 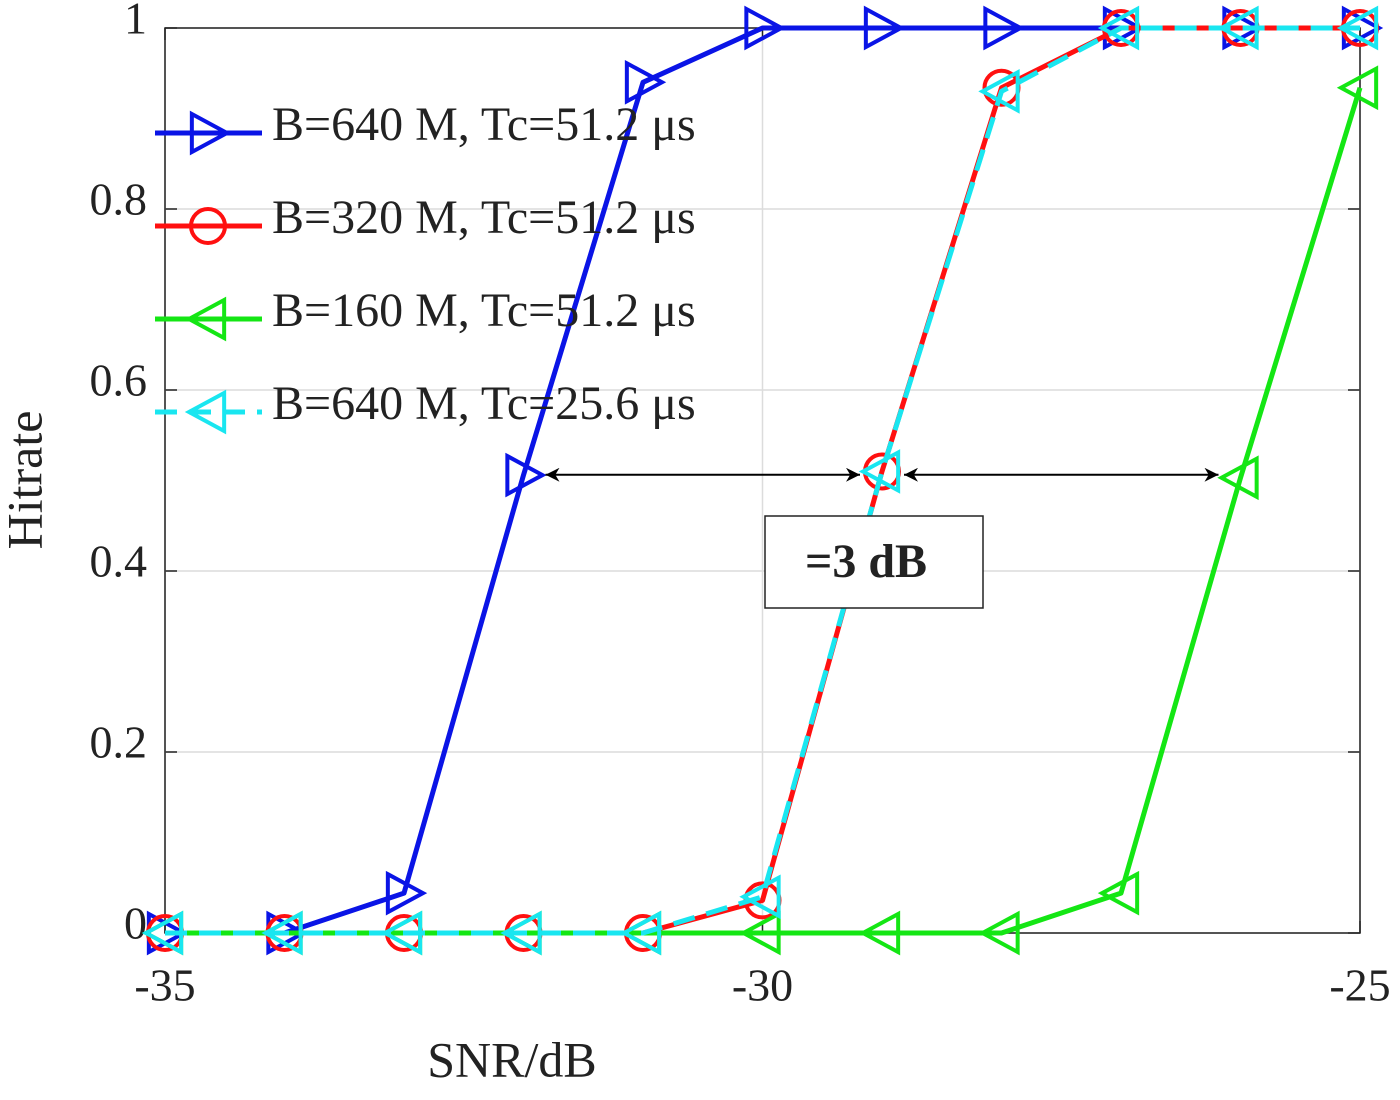 What do you see at coordinates (512, 1059) in the screenshot?
I see `x-axis-label: SNR/dB` at bounding box center [512, 1059].